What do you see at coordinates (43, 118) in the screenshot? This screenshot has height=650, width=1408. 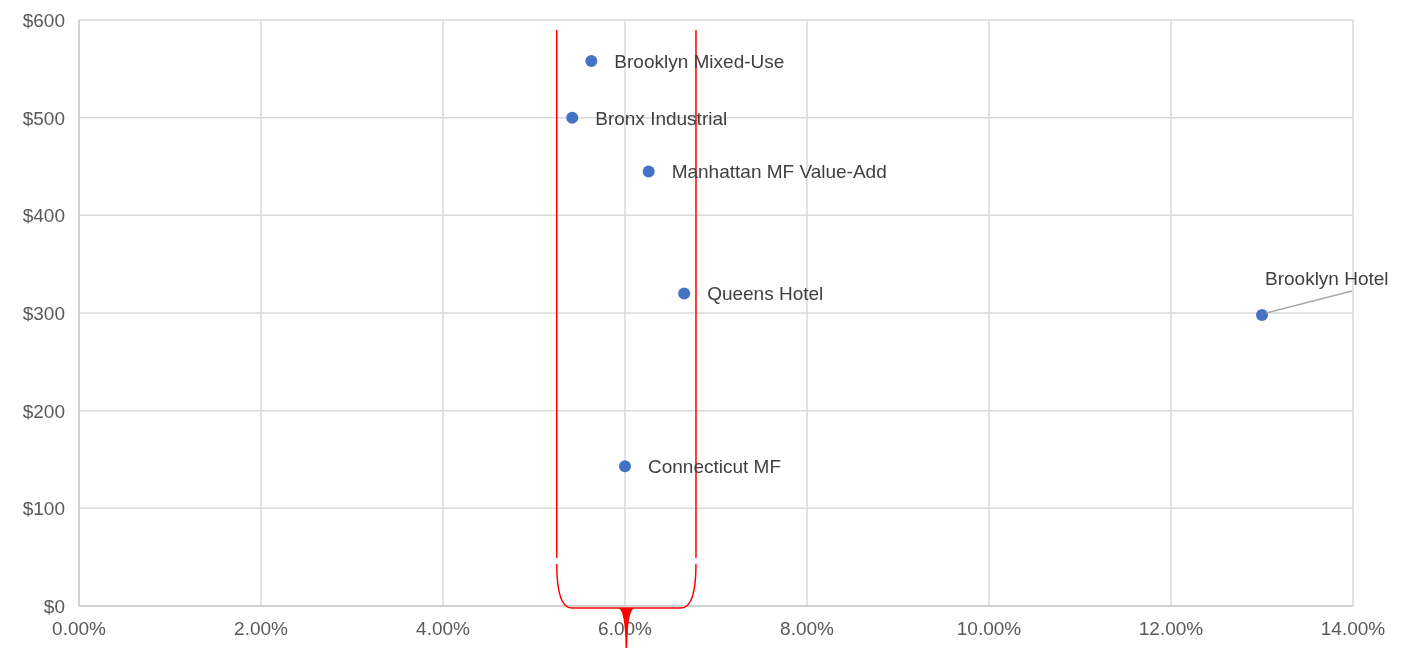 I see `y-tick-label: $500` at bounding box center [43, 118].